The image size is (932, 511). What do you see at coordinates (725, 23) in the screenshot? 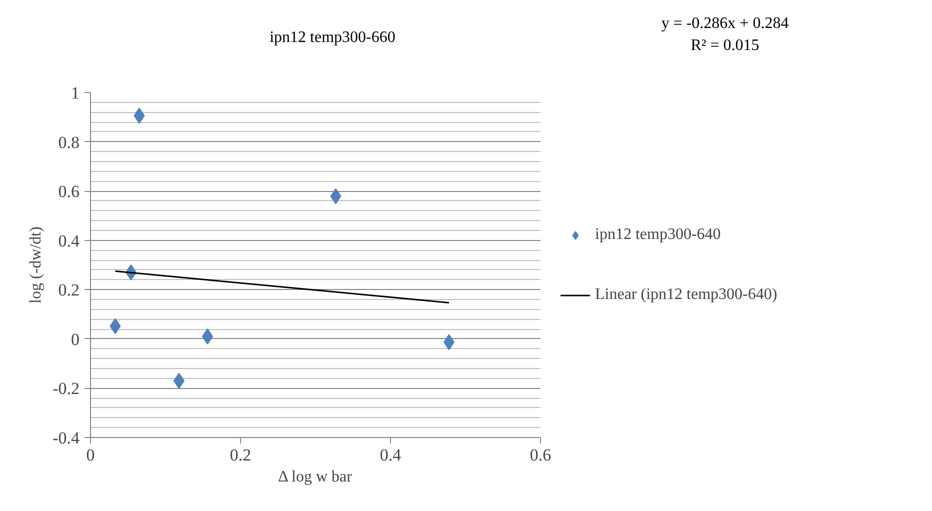
I see `text: y = -0.286x + 0.284` at bounding box center [725, 23].